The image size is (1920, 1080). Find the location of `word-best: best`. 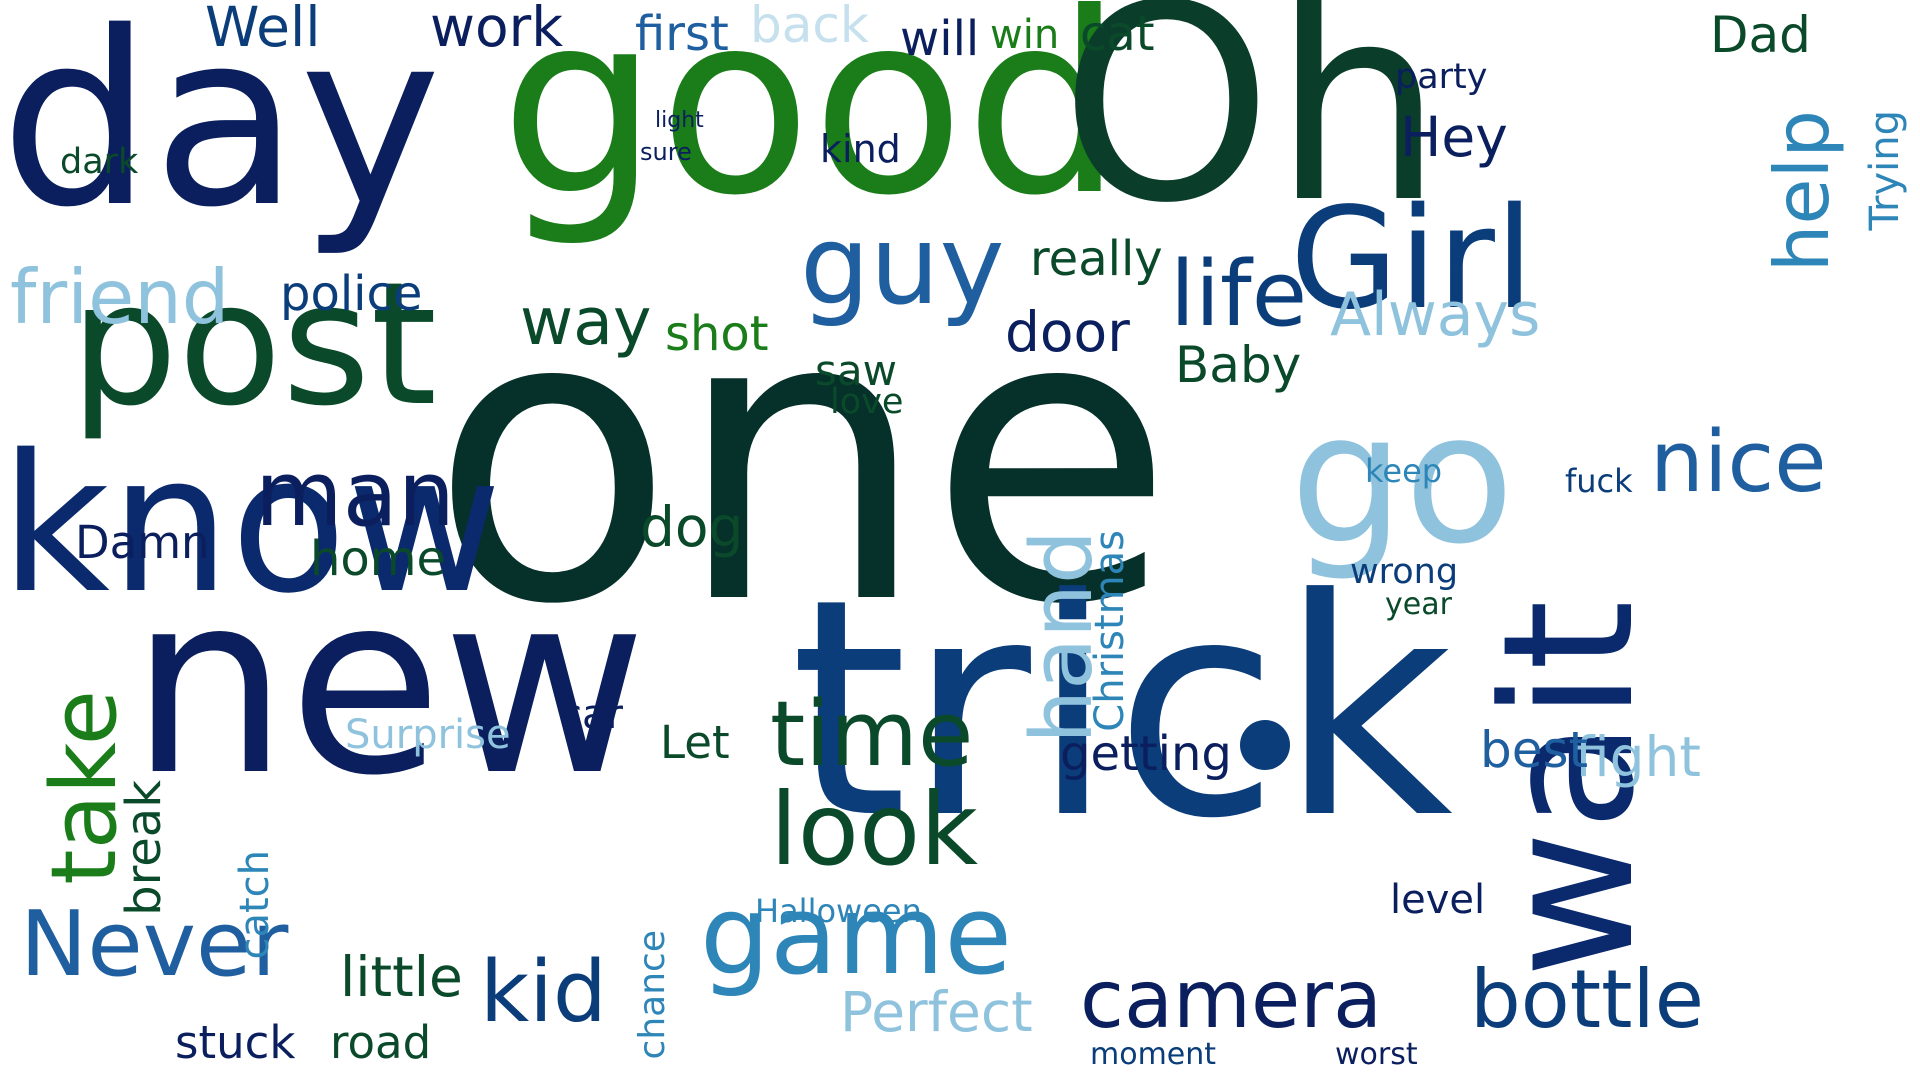

word-best: best is located at coordinates (1534, 750).